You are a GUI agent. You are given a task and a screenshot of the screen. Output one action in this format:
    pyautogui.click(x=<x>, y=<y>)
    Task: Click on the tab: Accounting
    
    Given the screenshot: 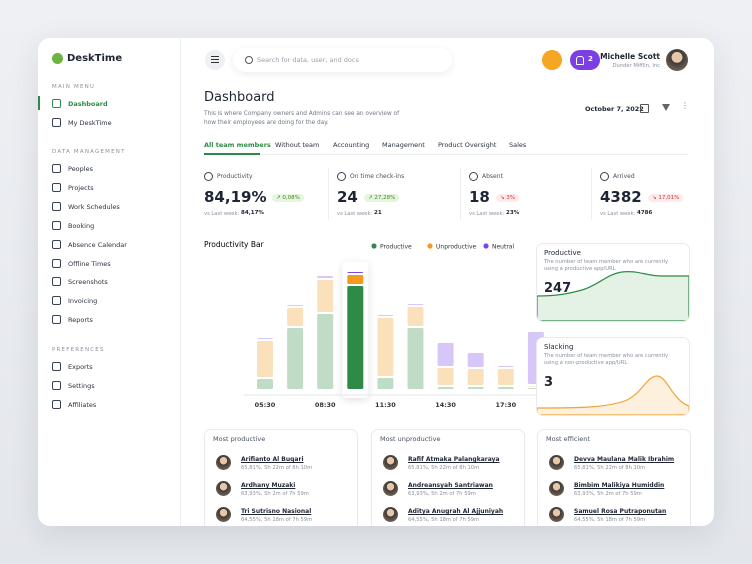 What is the action you would take?
    pyautogui.click(x=351, y=145)
    